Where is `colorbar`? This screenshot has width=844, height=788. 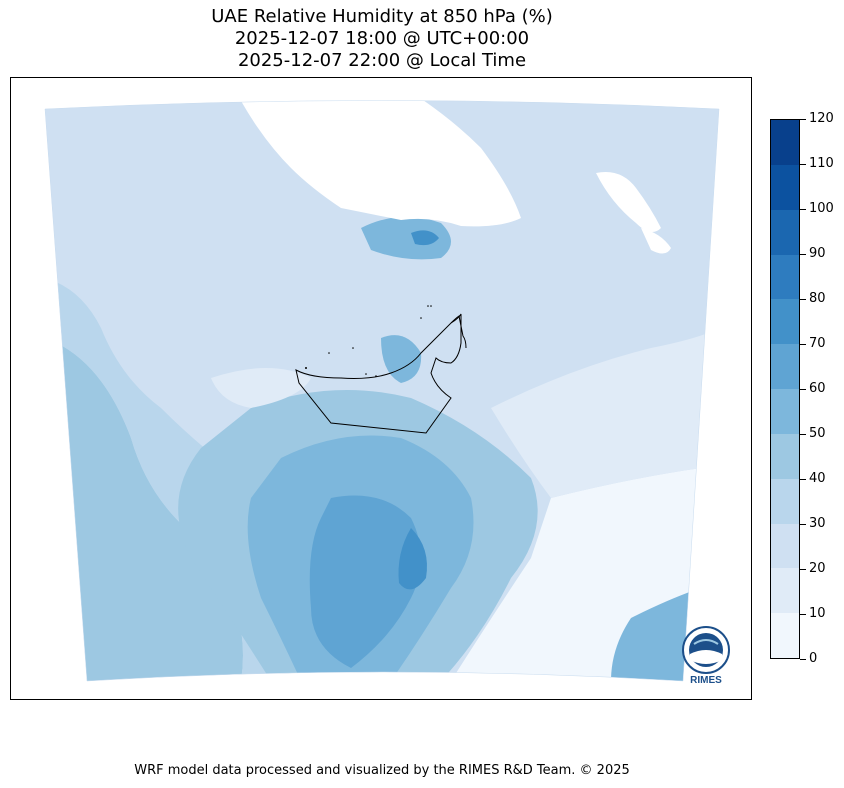 colorbar is located at coordinates (785, 389).